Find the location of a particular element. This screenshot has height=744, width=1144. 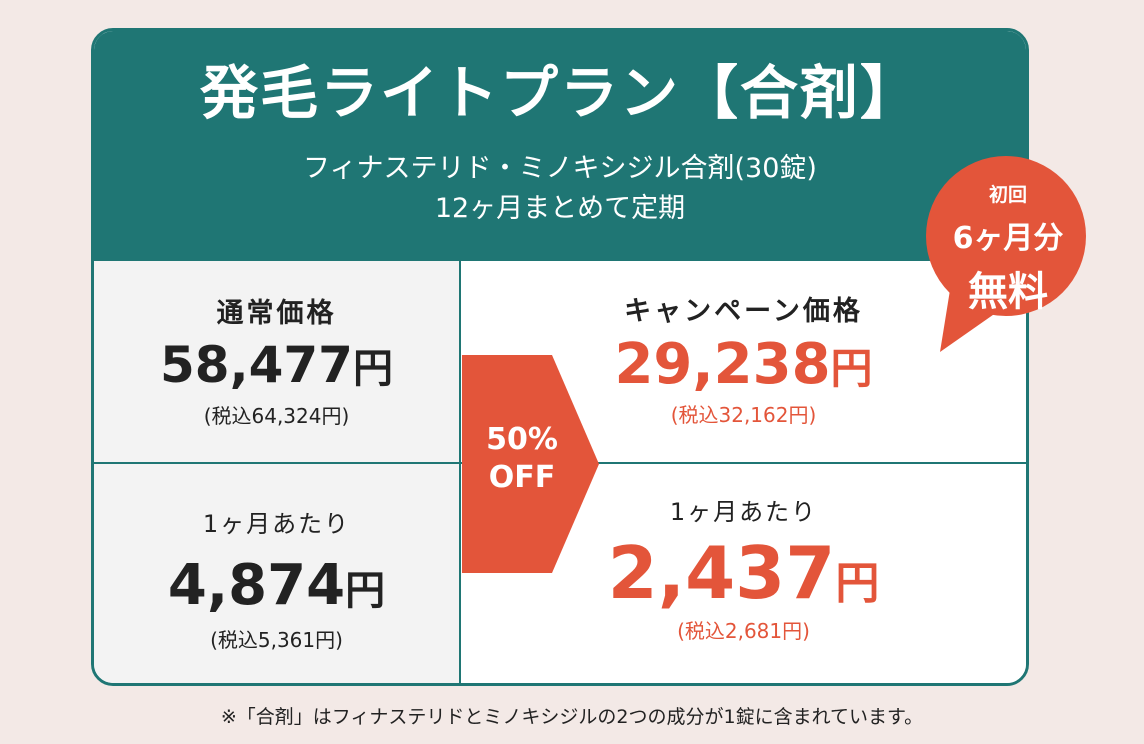

campaign-monthly-value: 2,437 is located at coordinates (721, 573).